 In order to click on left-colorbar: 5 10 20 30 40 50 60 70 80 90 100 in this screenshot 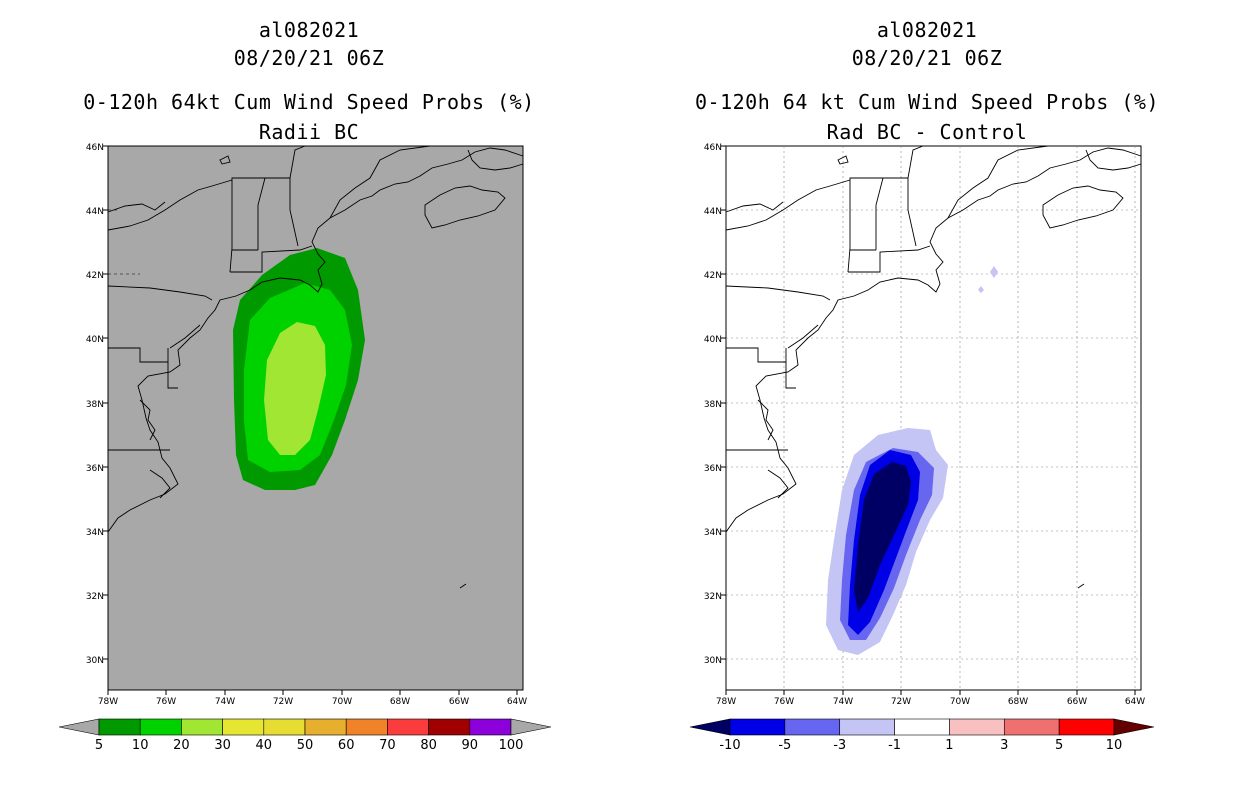, I will do `click(305, 735)`.